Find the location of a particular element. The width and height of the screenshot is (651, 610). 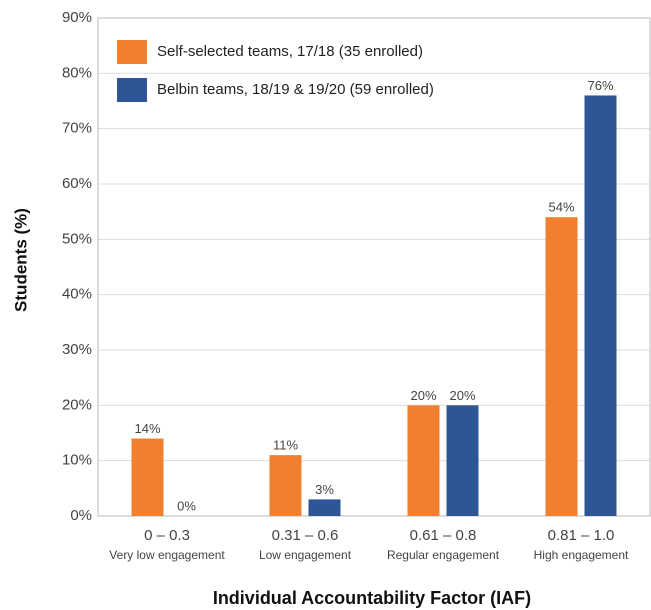

x-axis-label: Individual Accountability Factor (IAF) is located at coordinates (372, 598).